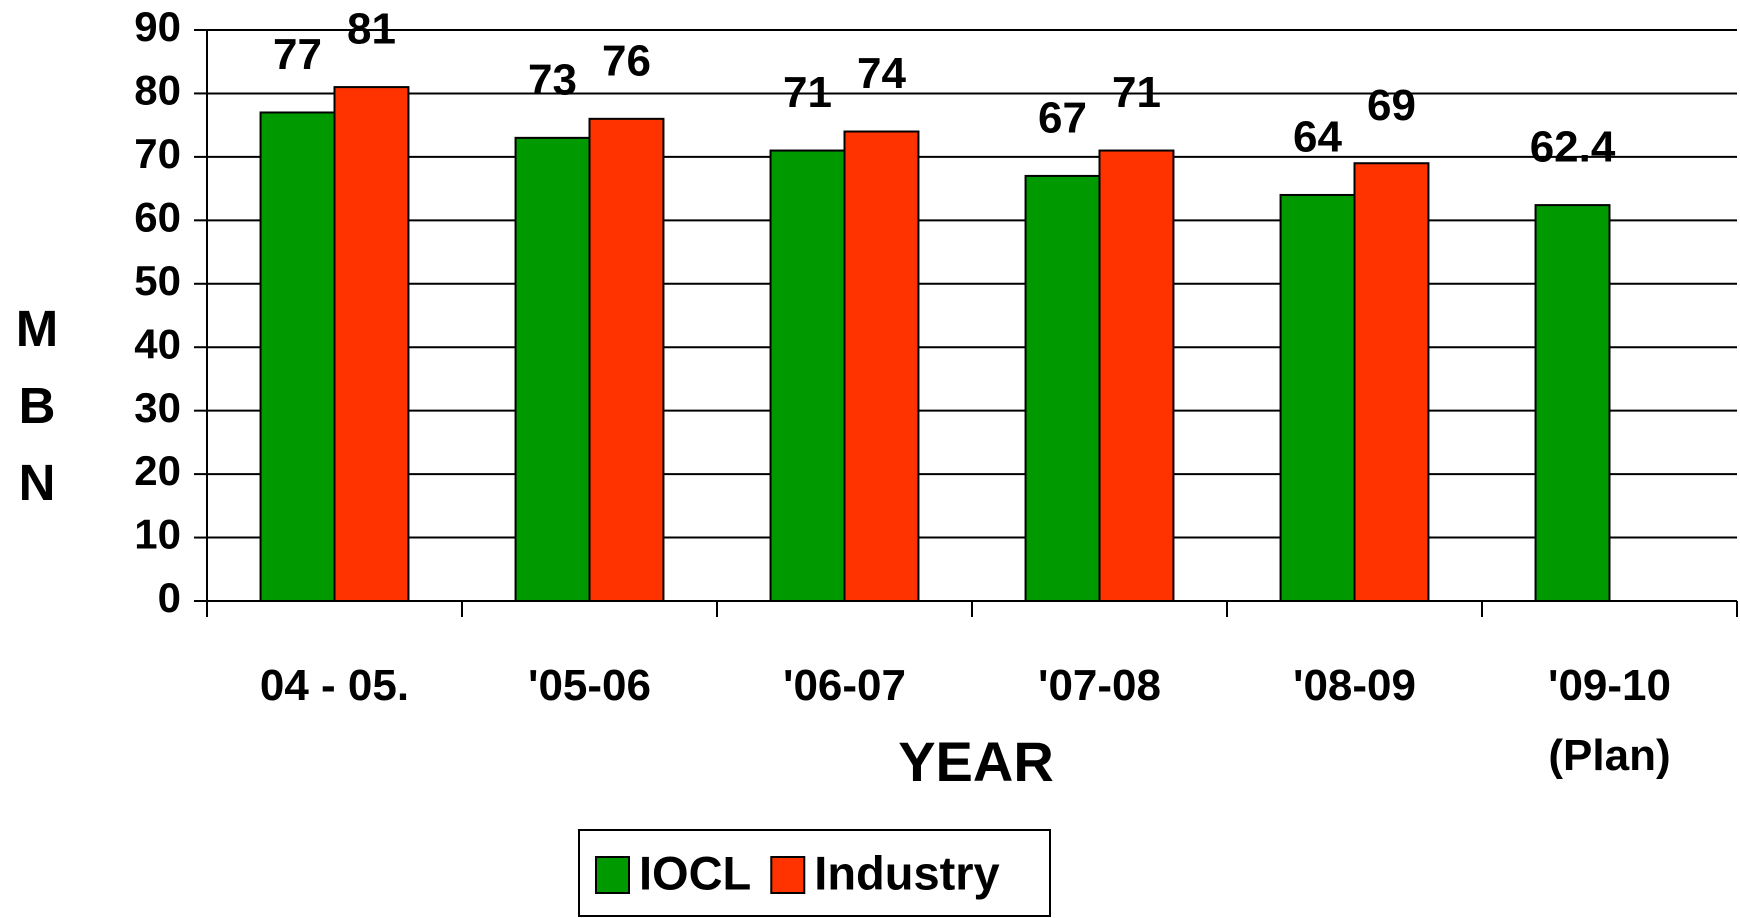  Describe the element at coordinates (157, 534) in the screenshot. I see `y-tick-label: 10` at that location.